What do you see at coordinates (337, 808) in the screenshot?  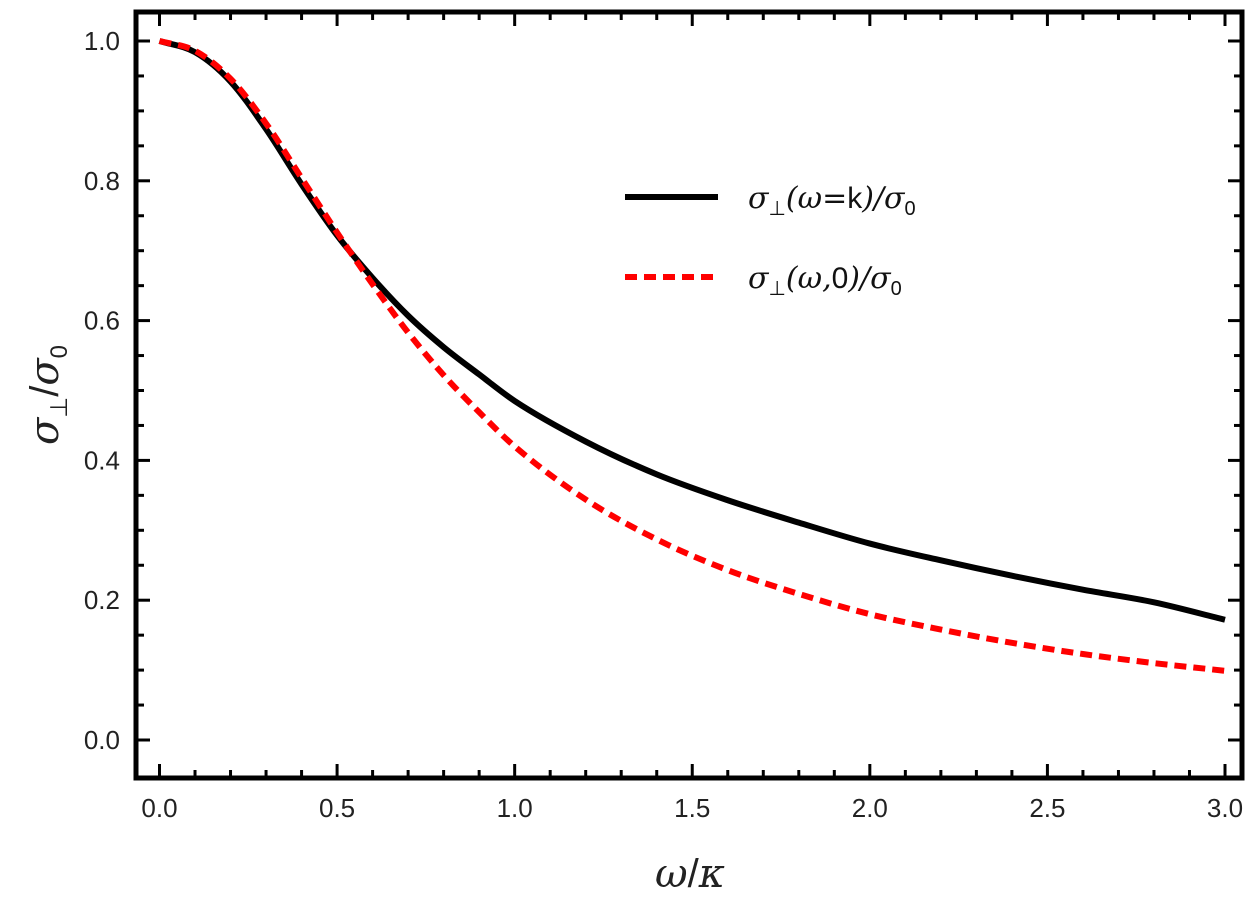 I see `x-tick-label: 0.5` at bounding box center [337, 808].